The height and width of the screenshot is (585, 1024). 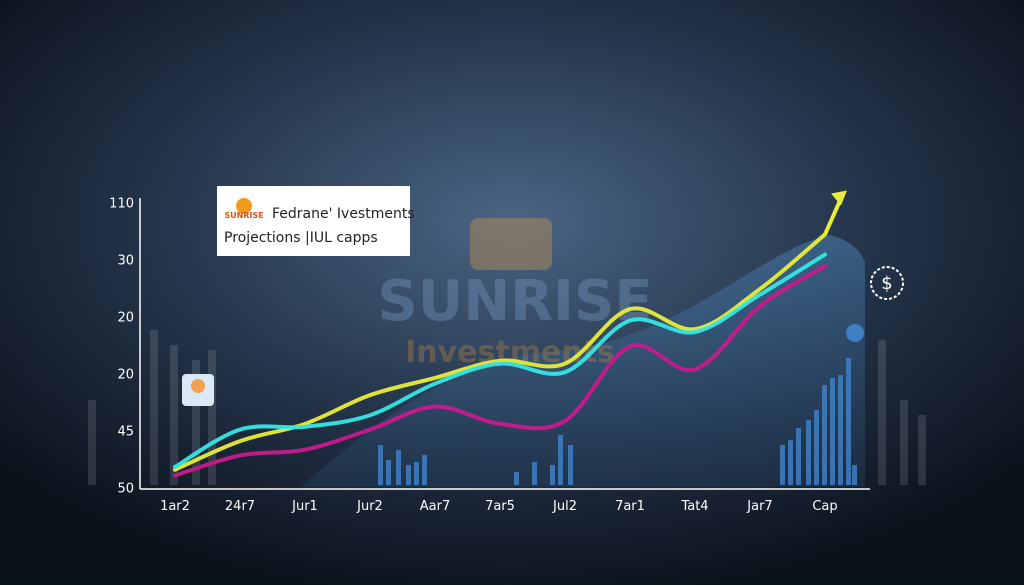 I want to click on legend-box, so click(x=313, y=221).